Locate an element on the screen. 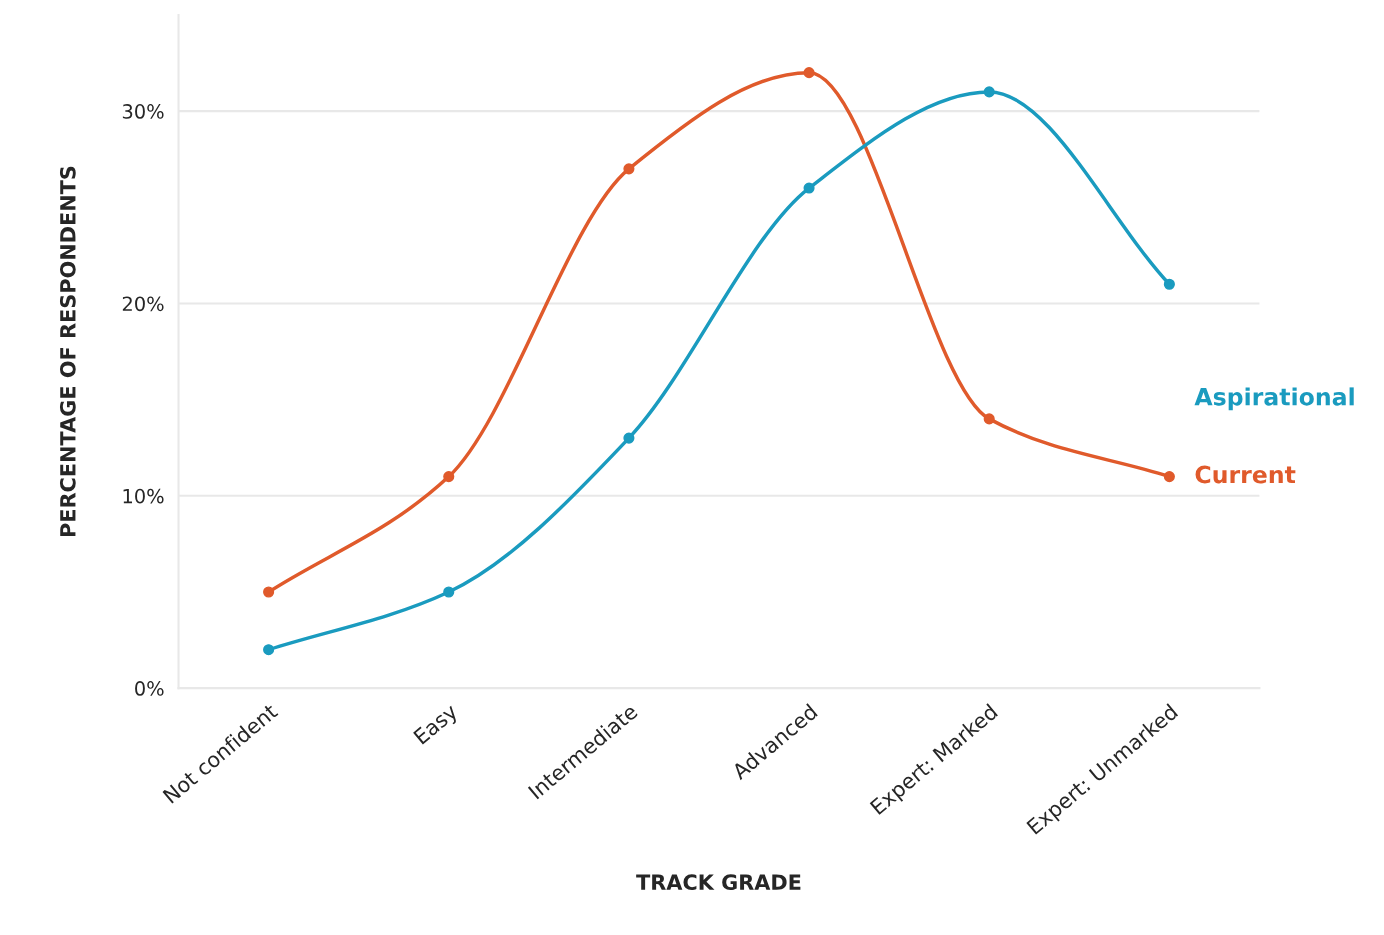 Image resolution: width=1384 pixels, height=935 pixels. text: Aspirational is located at coordinates (1274, 399).